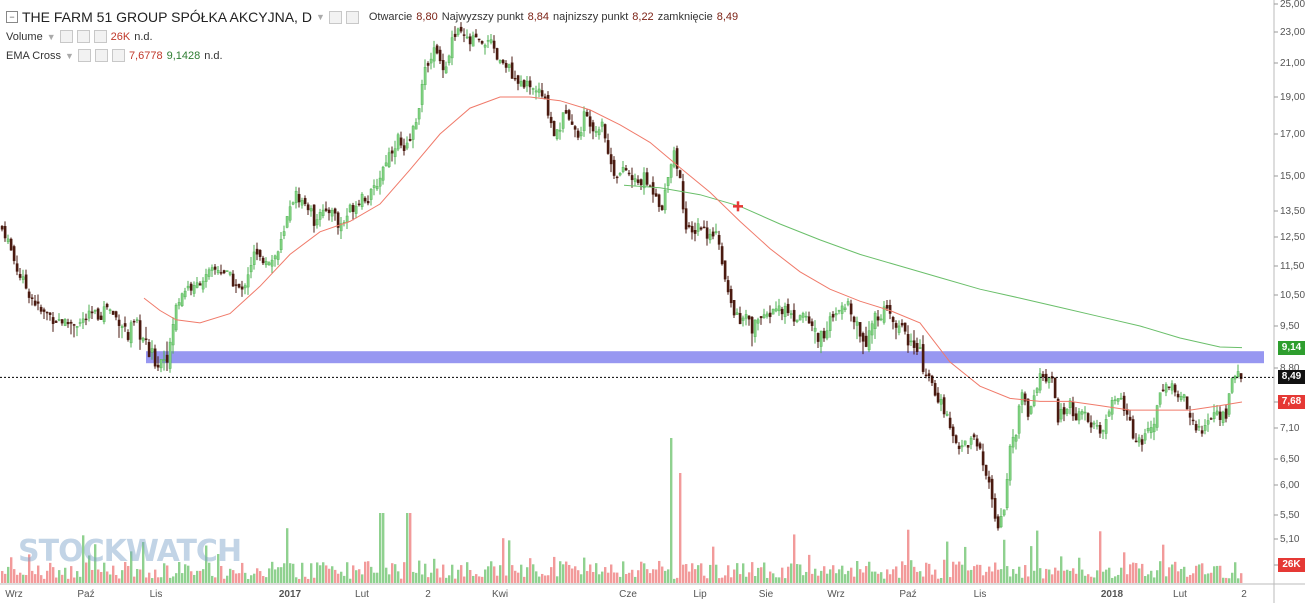 The width and height of the screenshot is (1305, 603). What do you see at coordinates (685, 17) in the screenshot?
I see `close-label: zamknięcie` at bounding box center [685, 17].